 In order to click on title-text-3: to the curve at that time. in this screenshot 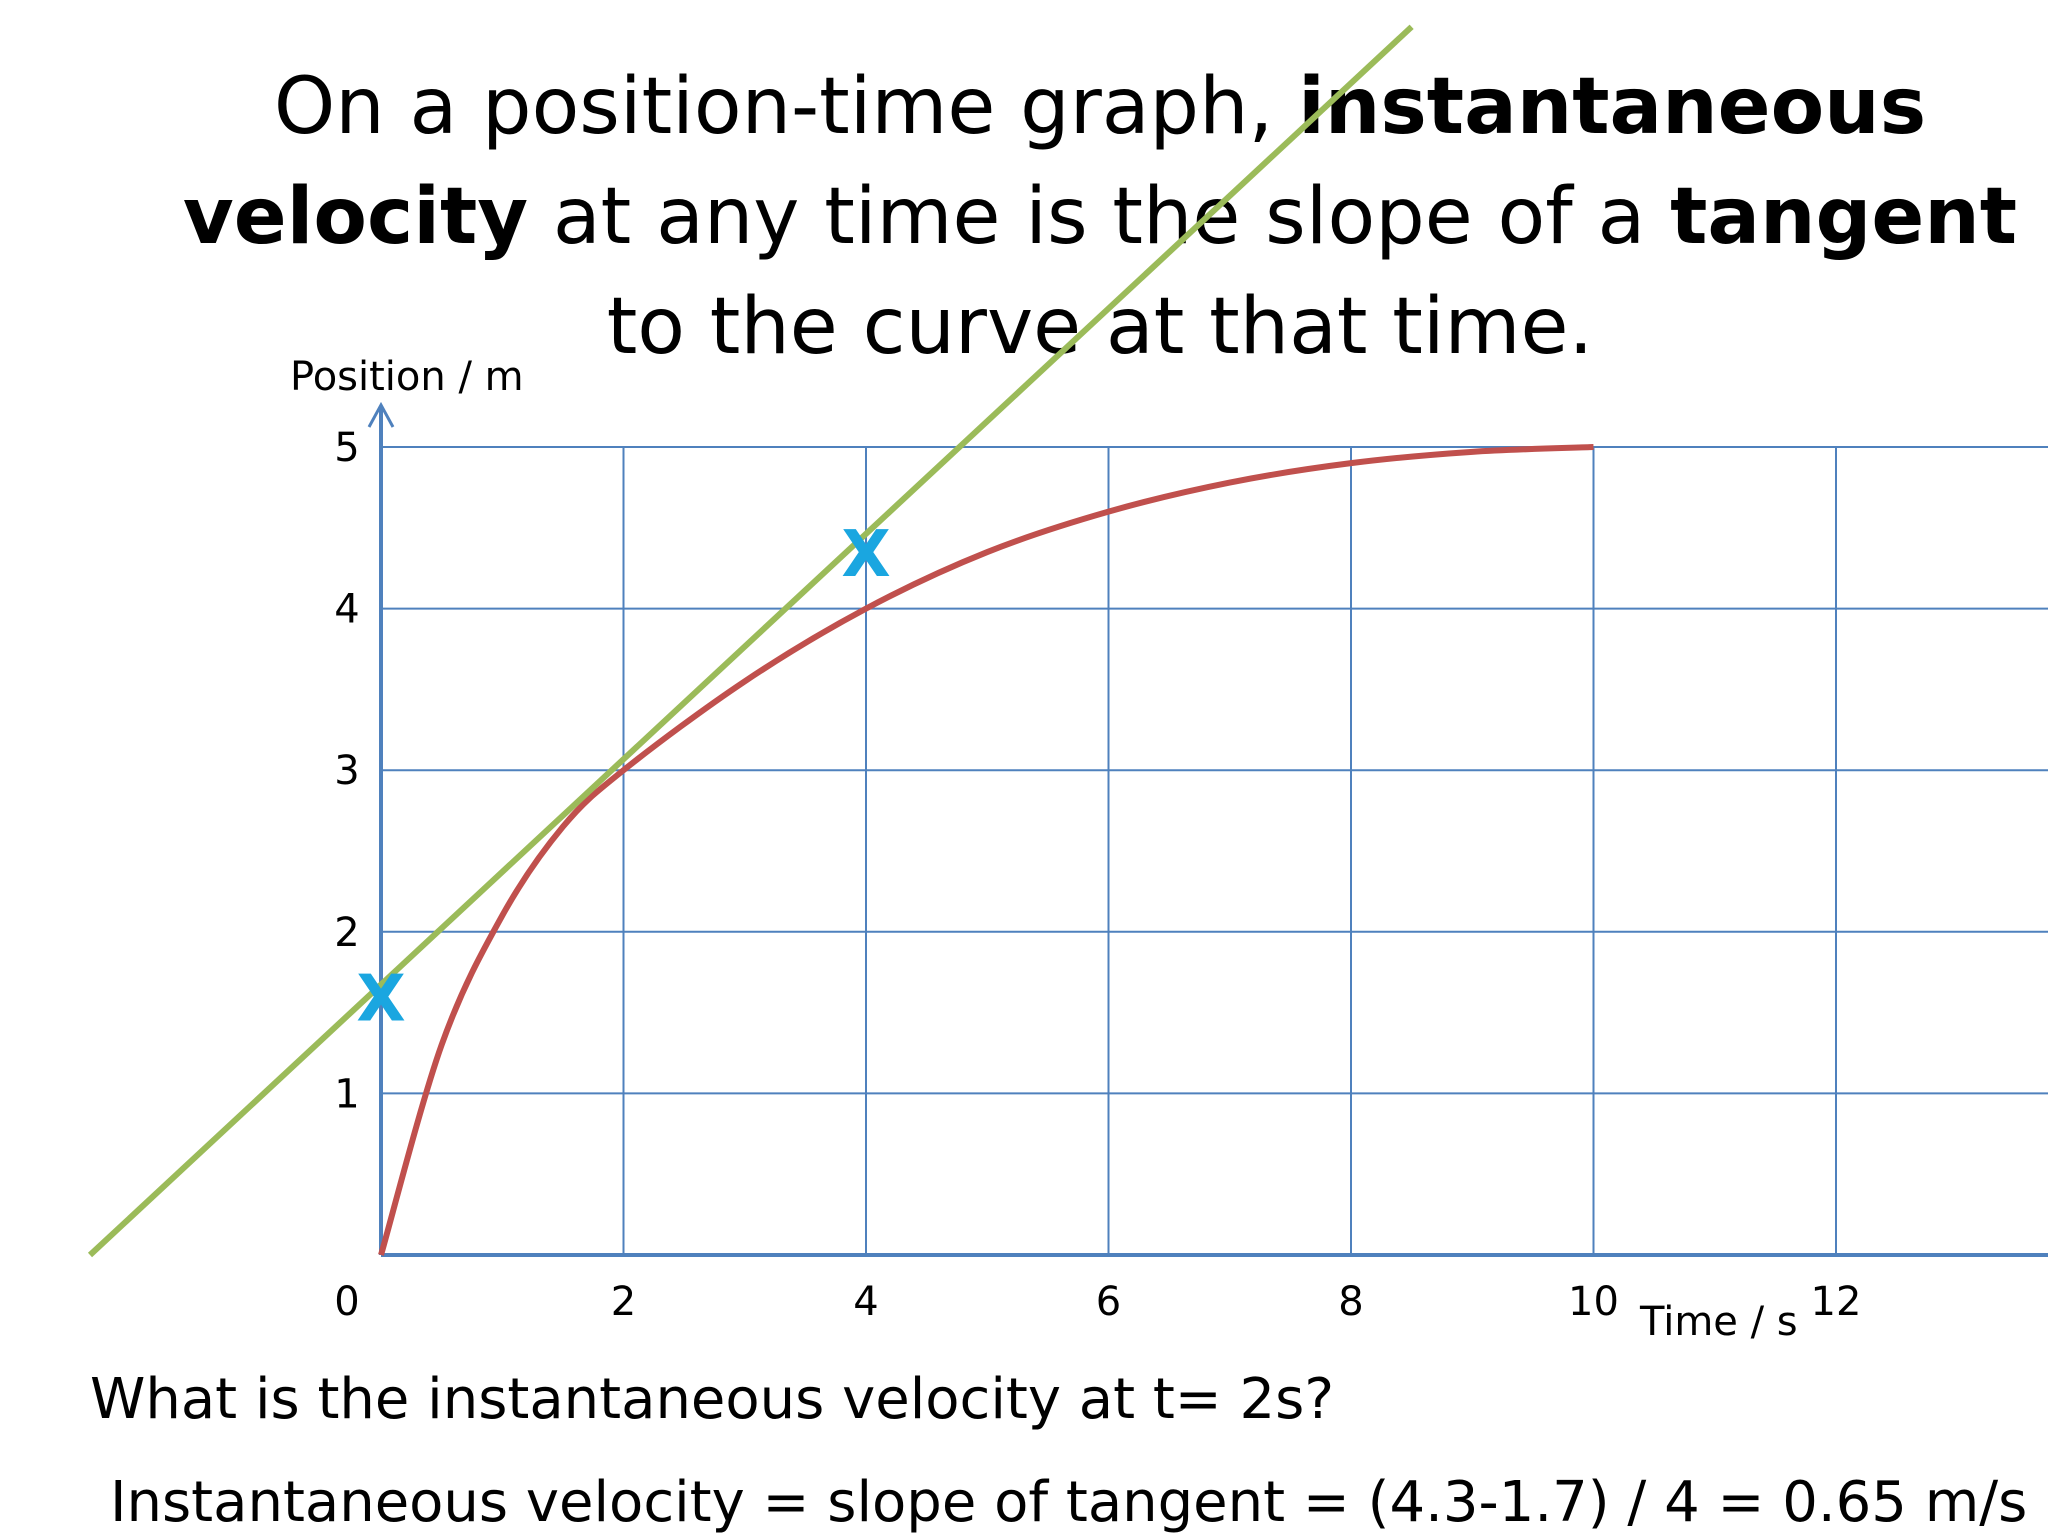, I will do `click(1100, 327)`.